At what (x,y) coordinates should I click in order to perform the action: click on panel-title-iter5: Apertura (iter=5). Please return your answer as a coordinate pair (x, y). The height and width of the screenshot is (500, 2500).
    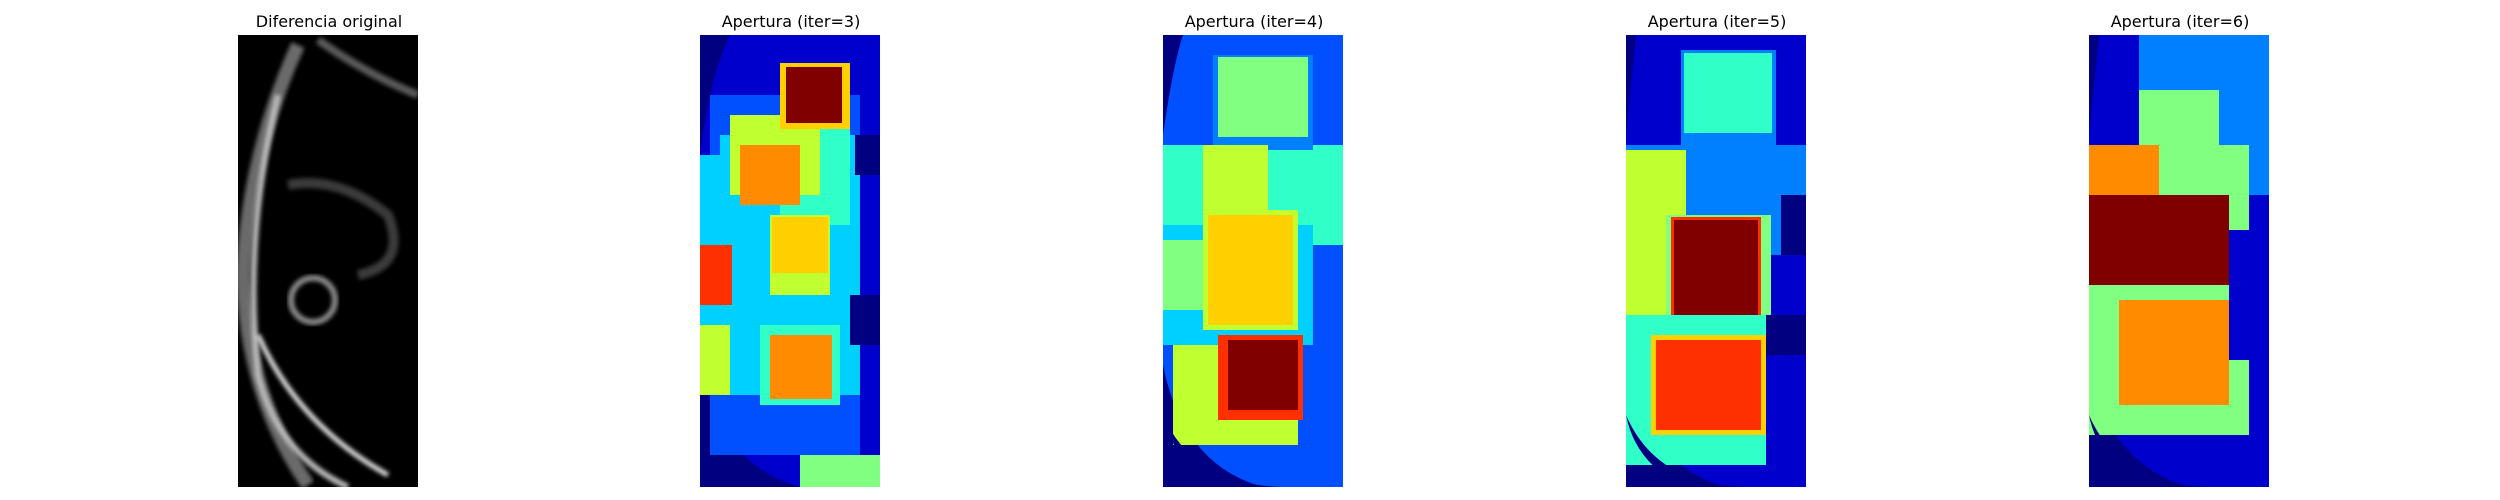
    Looking at the image, I should click on (1717, 21).